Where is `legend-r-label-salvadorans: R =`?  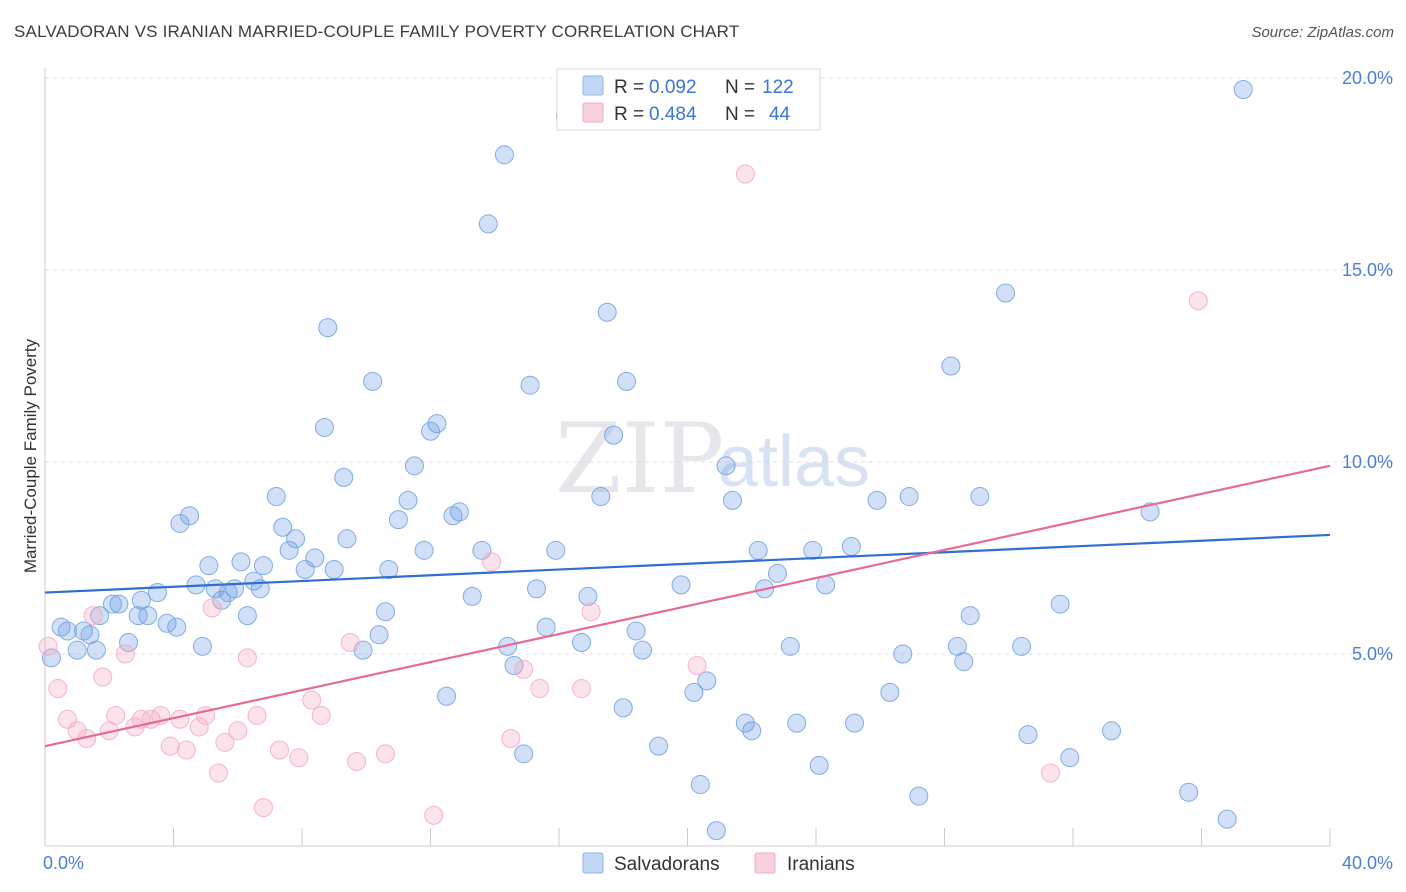
legend-r-label-salvadorans: R = is located at coordinates (629, 87).